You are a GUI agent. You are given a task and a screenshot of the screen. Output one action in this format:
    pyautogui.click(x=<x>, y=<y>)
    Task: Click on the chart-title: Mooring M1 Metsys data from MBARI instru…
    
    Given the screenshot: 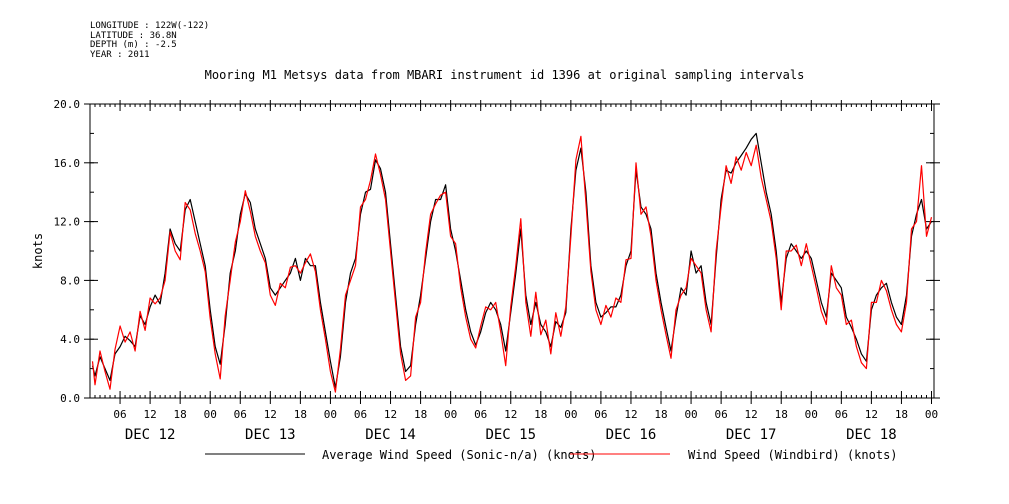 What is the action you would take?
    pyautogui.click(x=504, y=75)
    